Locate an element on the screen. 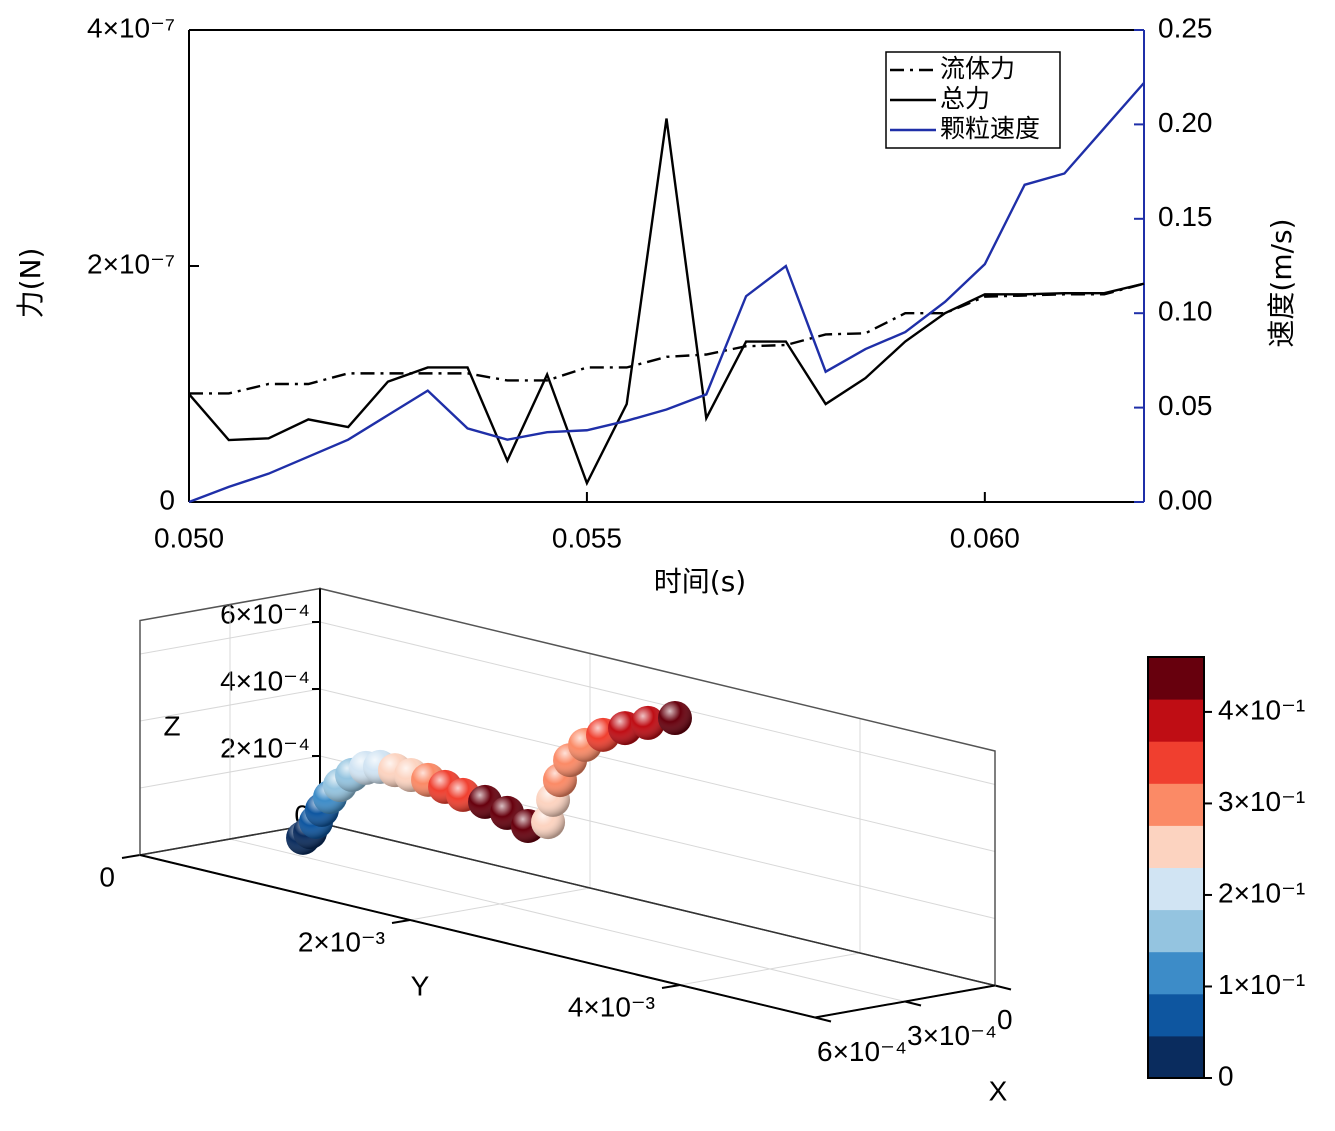 The width and height of the screenshot is (1335, 1131). colorbar-tick-label: 0 is located at coordinates (1226, 1075).